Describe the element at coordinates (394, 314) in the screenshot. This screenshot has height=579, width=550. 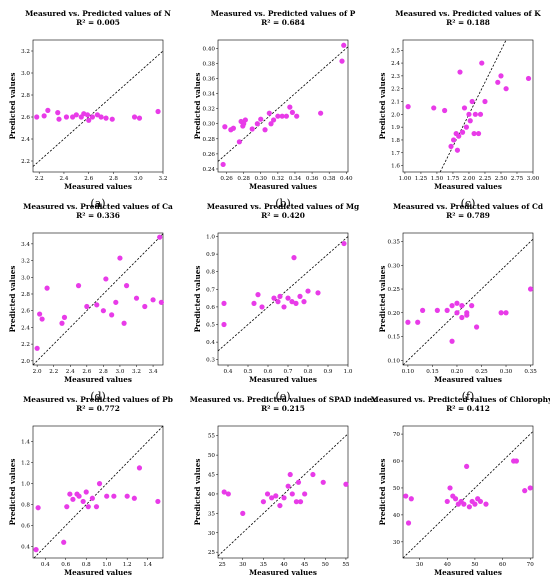
I see `y-tick-label: 0.20` at that location.